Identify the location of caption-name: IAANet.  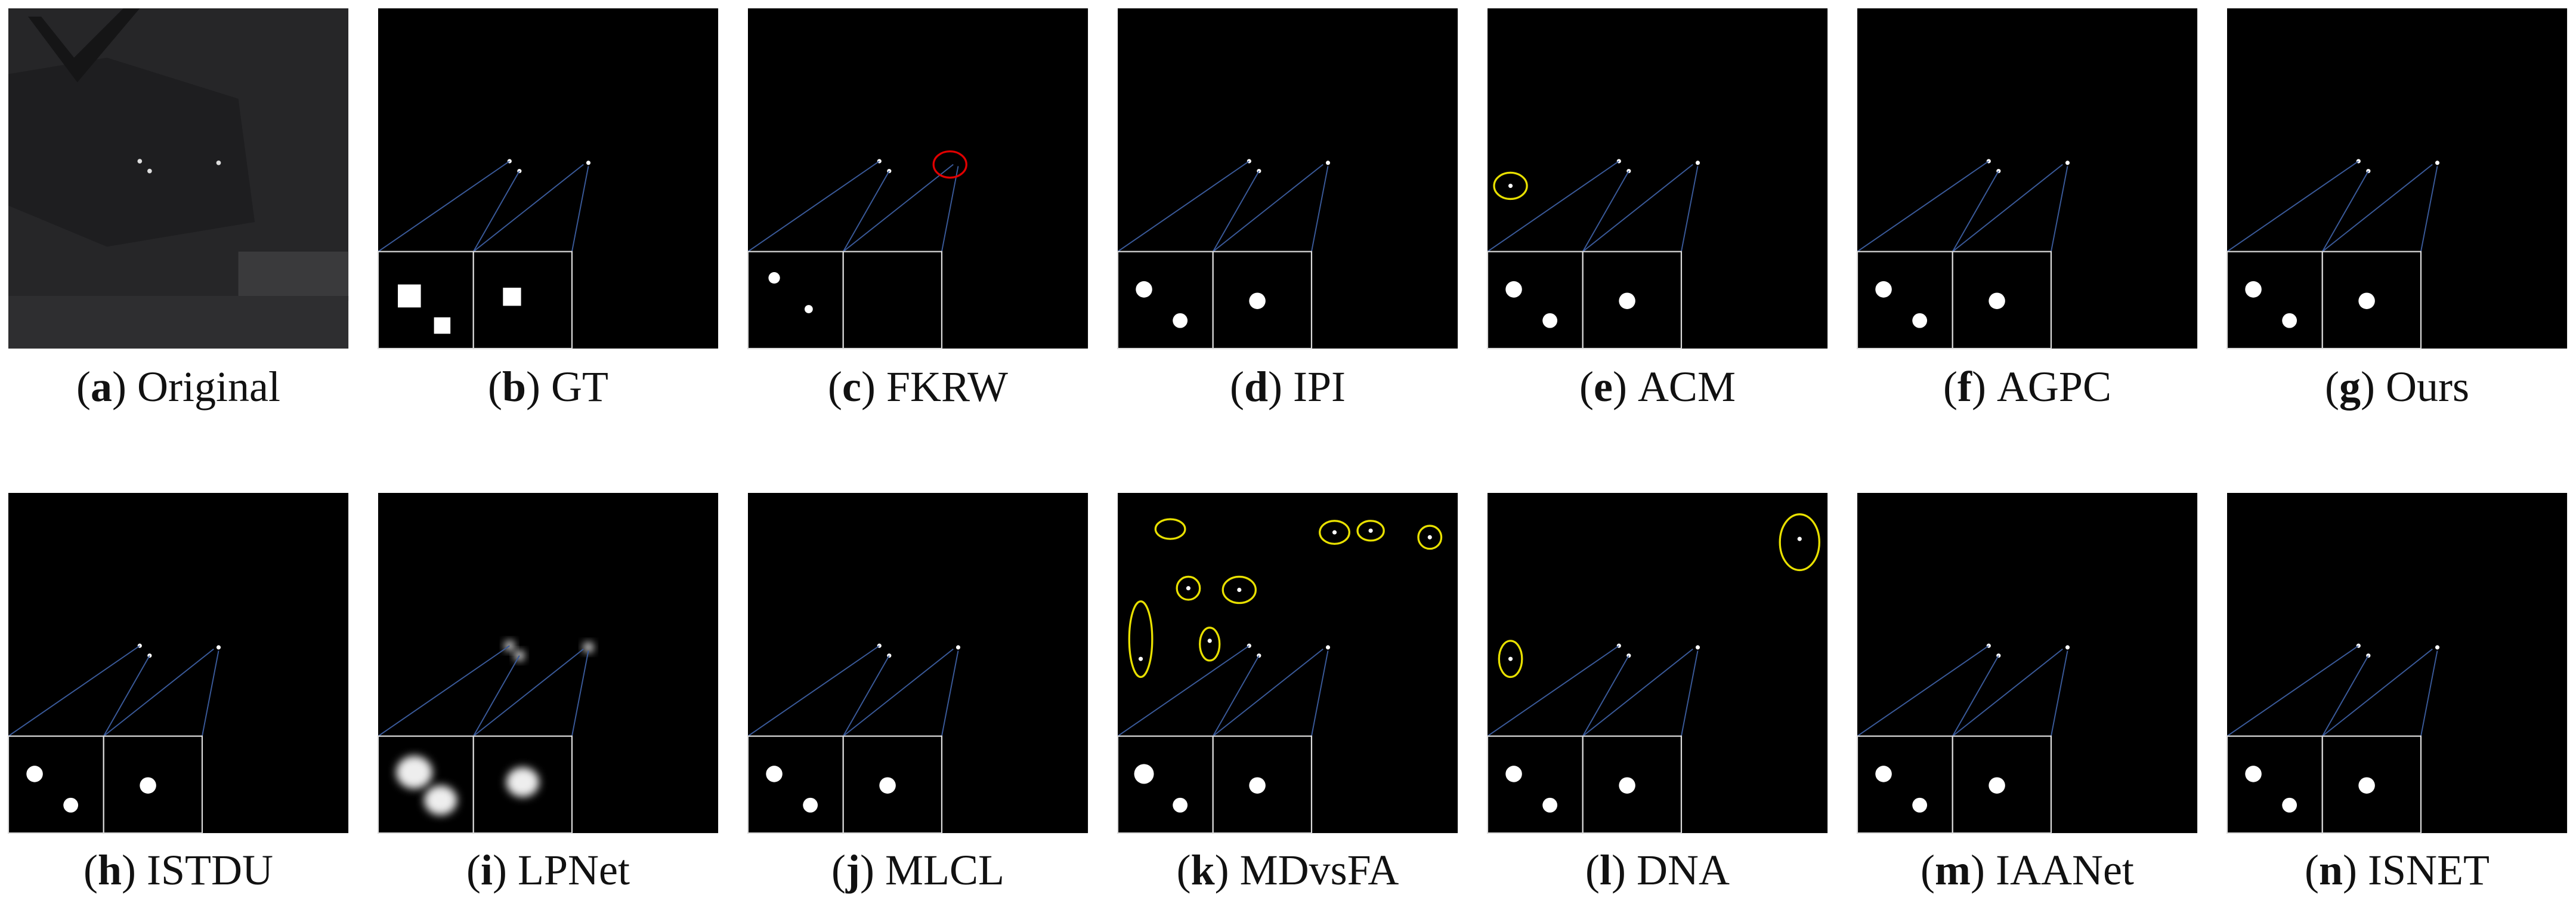
(2065, 870).